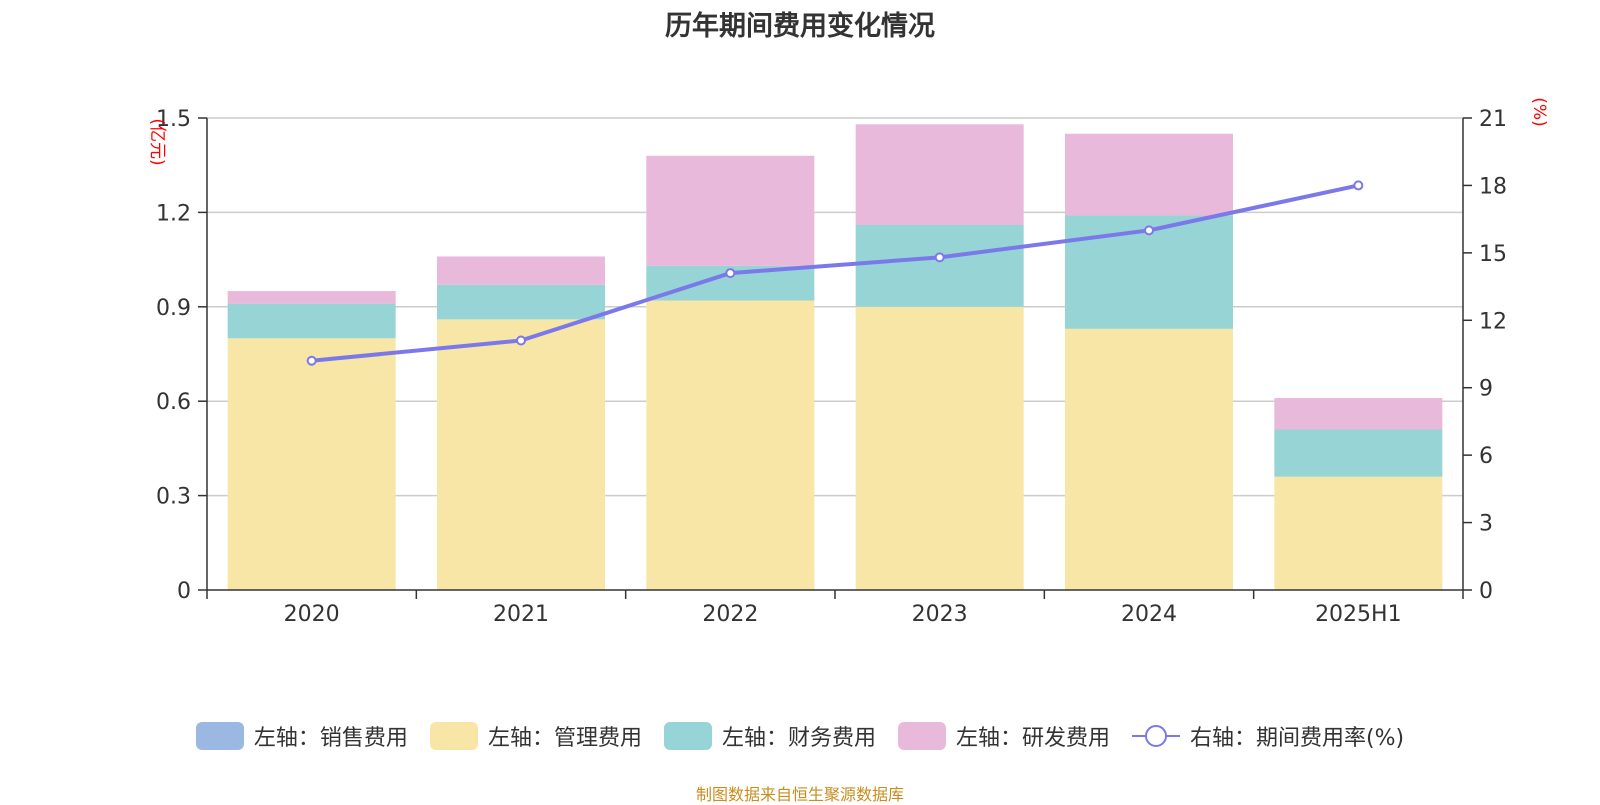 The height and width of the screenshot is (805, 1600). I want to click on legend-label-rate: 右轴：期间费用率(%), so click(1297, 738).